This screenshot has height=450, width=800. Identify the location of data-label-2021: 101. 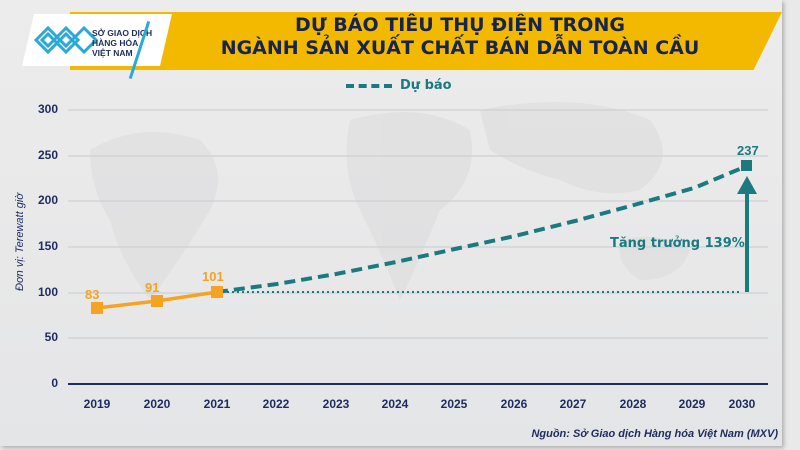
(213, 276).